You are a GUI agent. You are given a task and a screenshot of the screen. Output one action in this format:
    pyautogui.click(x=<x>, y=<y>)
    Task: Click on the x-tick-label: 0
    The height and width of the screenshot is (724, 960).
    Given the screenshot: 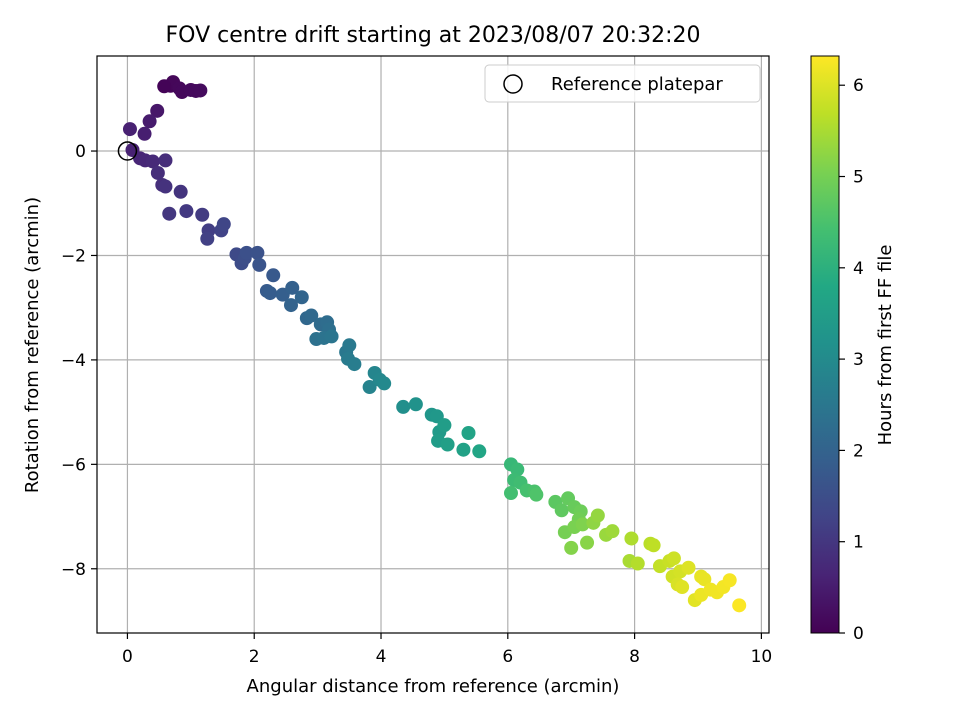 What is the action you would take?
    pyautogui.click(x=127, y=657)
    